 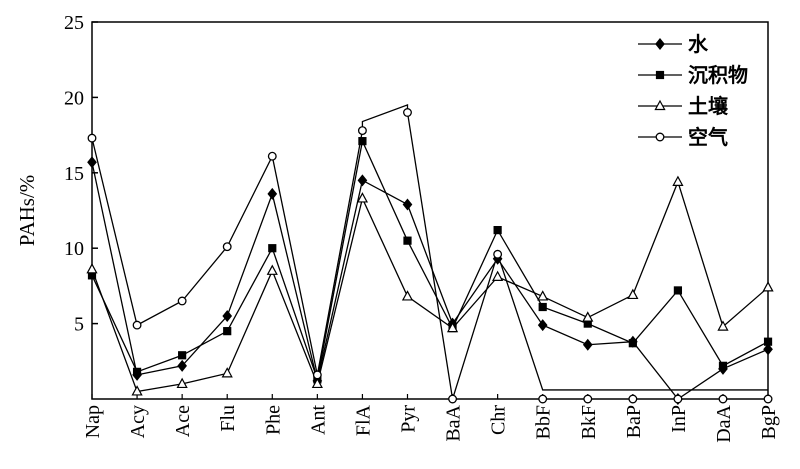 I want to click on x-tick-label: Ant, so click(x=318, y=420).